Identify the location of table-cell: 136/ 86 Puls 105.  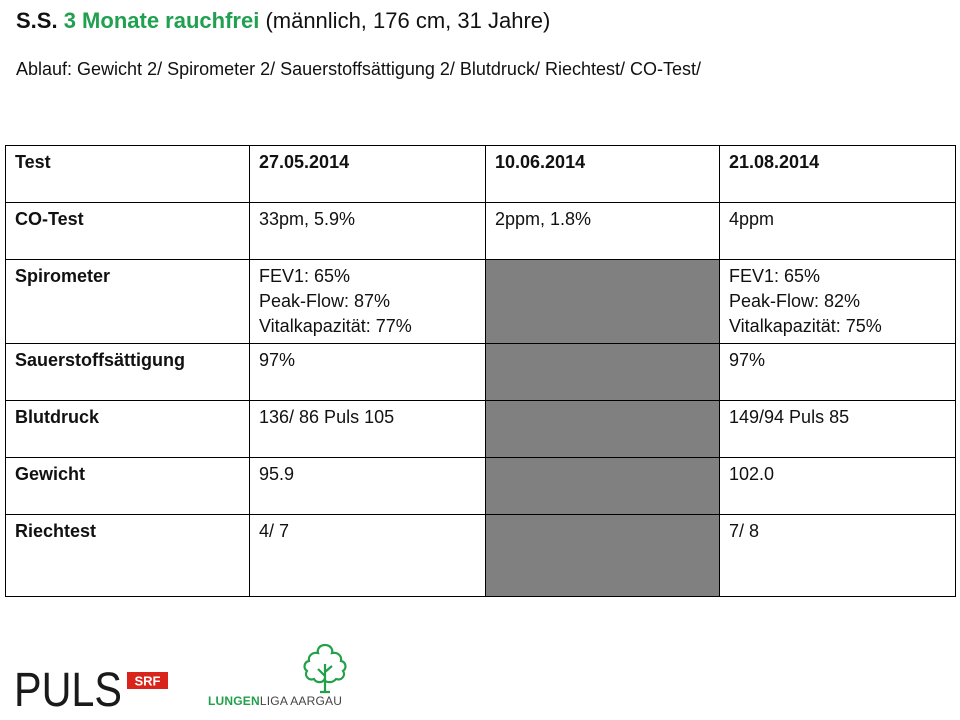
(367, 429).